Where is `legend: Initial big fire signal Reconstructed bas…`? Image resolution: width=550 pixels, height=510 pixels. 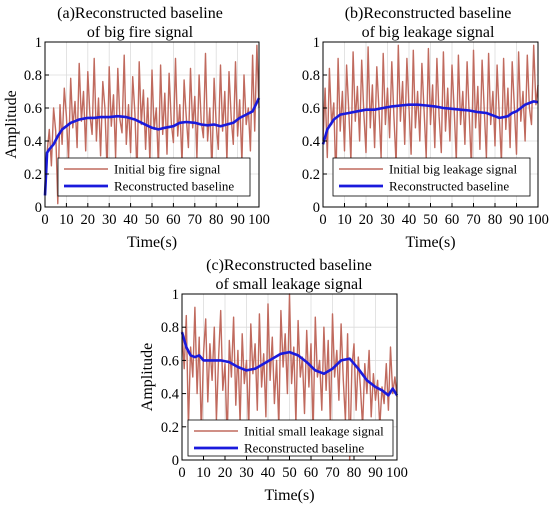 legend: Initial big fire signal Reconstructed bas… is located at coordinates (154, 177).